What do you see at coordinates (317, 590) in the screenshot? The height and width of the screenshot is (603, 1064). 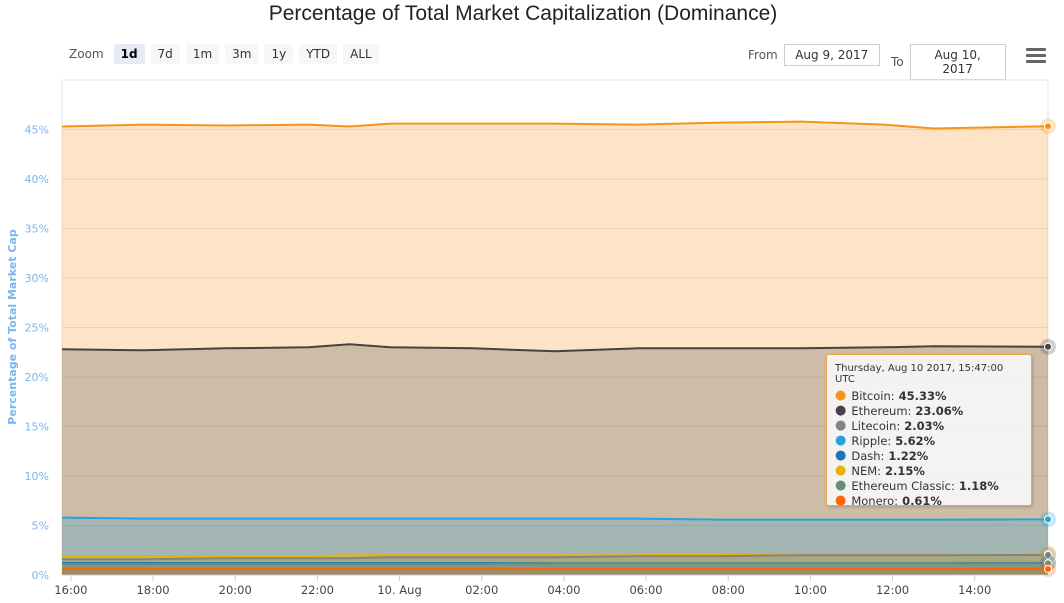 I see `x-tick-label: 22:00` at bounding box center [317, 590].